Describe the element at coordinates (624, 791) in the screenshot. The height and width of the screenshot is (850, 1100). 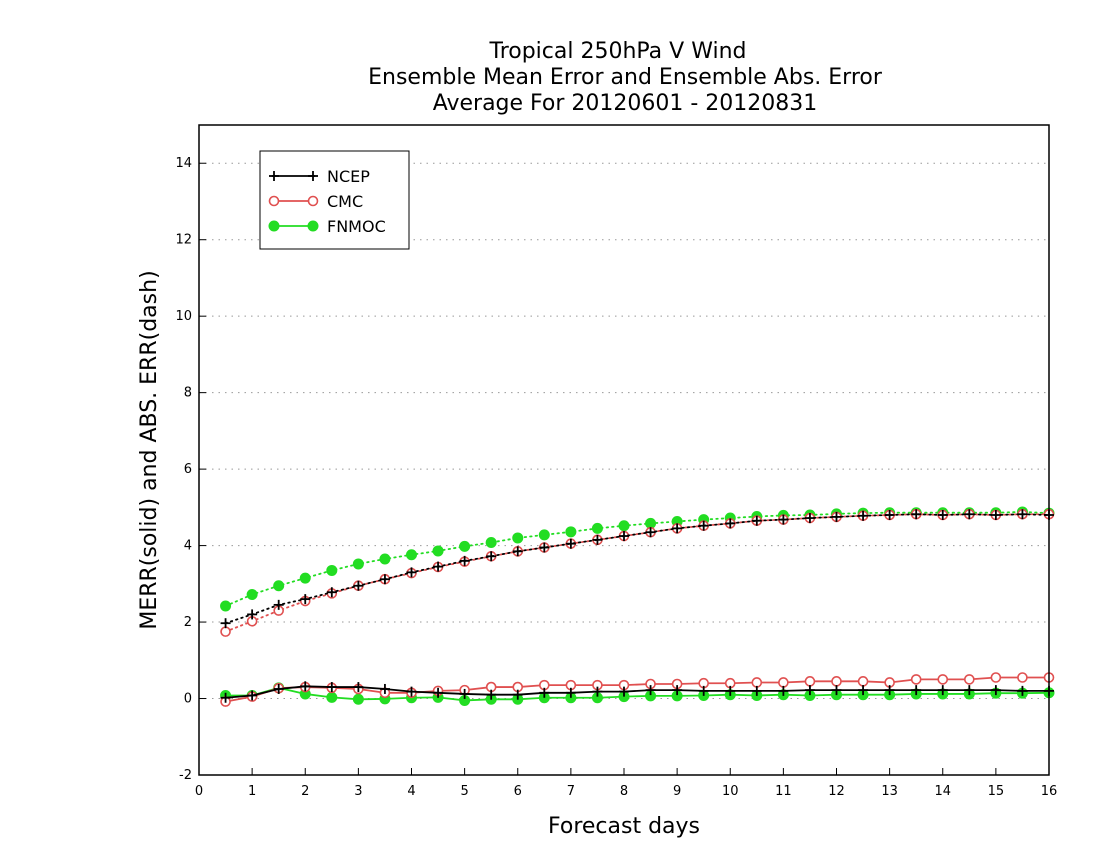
I see `x-tick-label: 8` at that location.